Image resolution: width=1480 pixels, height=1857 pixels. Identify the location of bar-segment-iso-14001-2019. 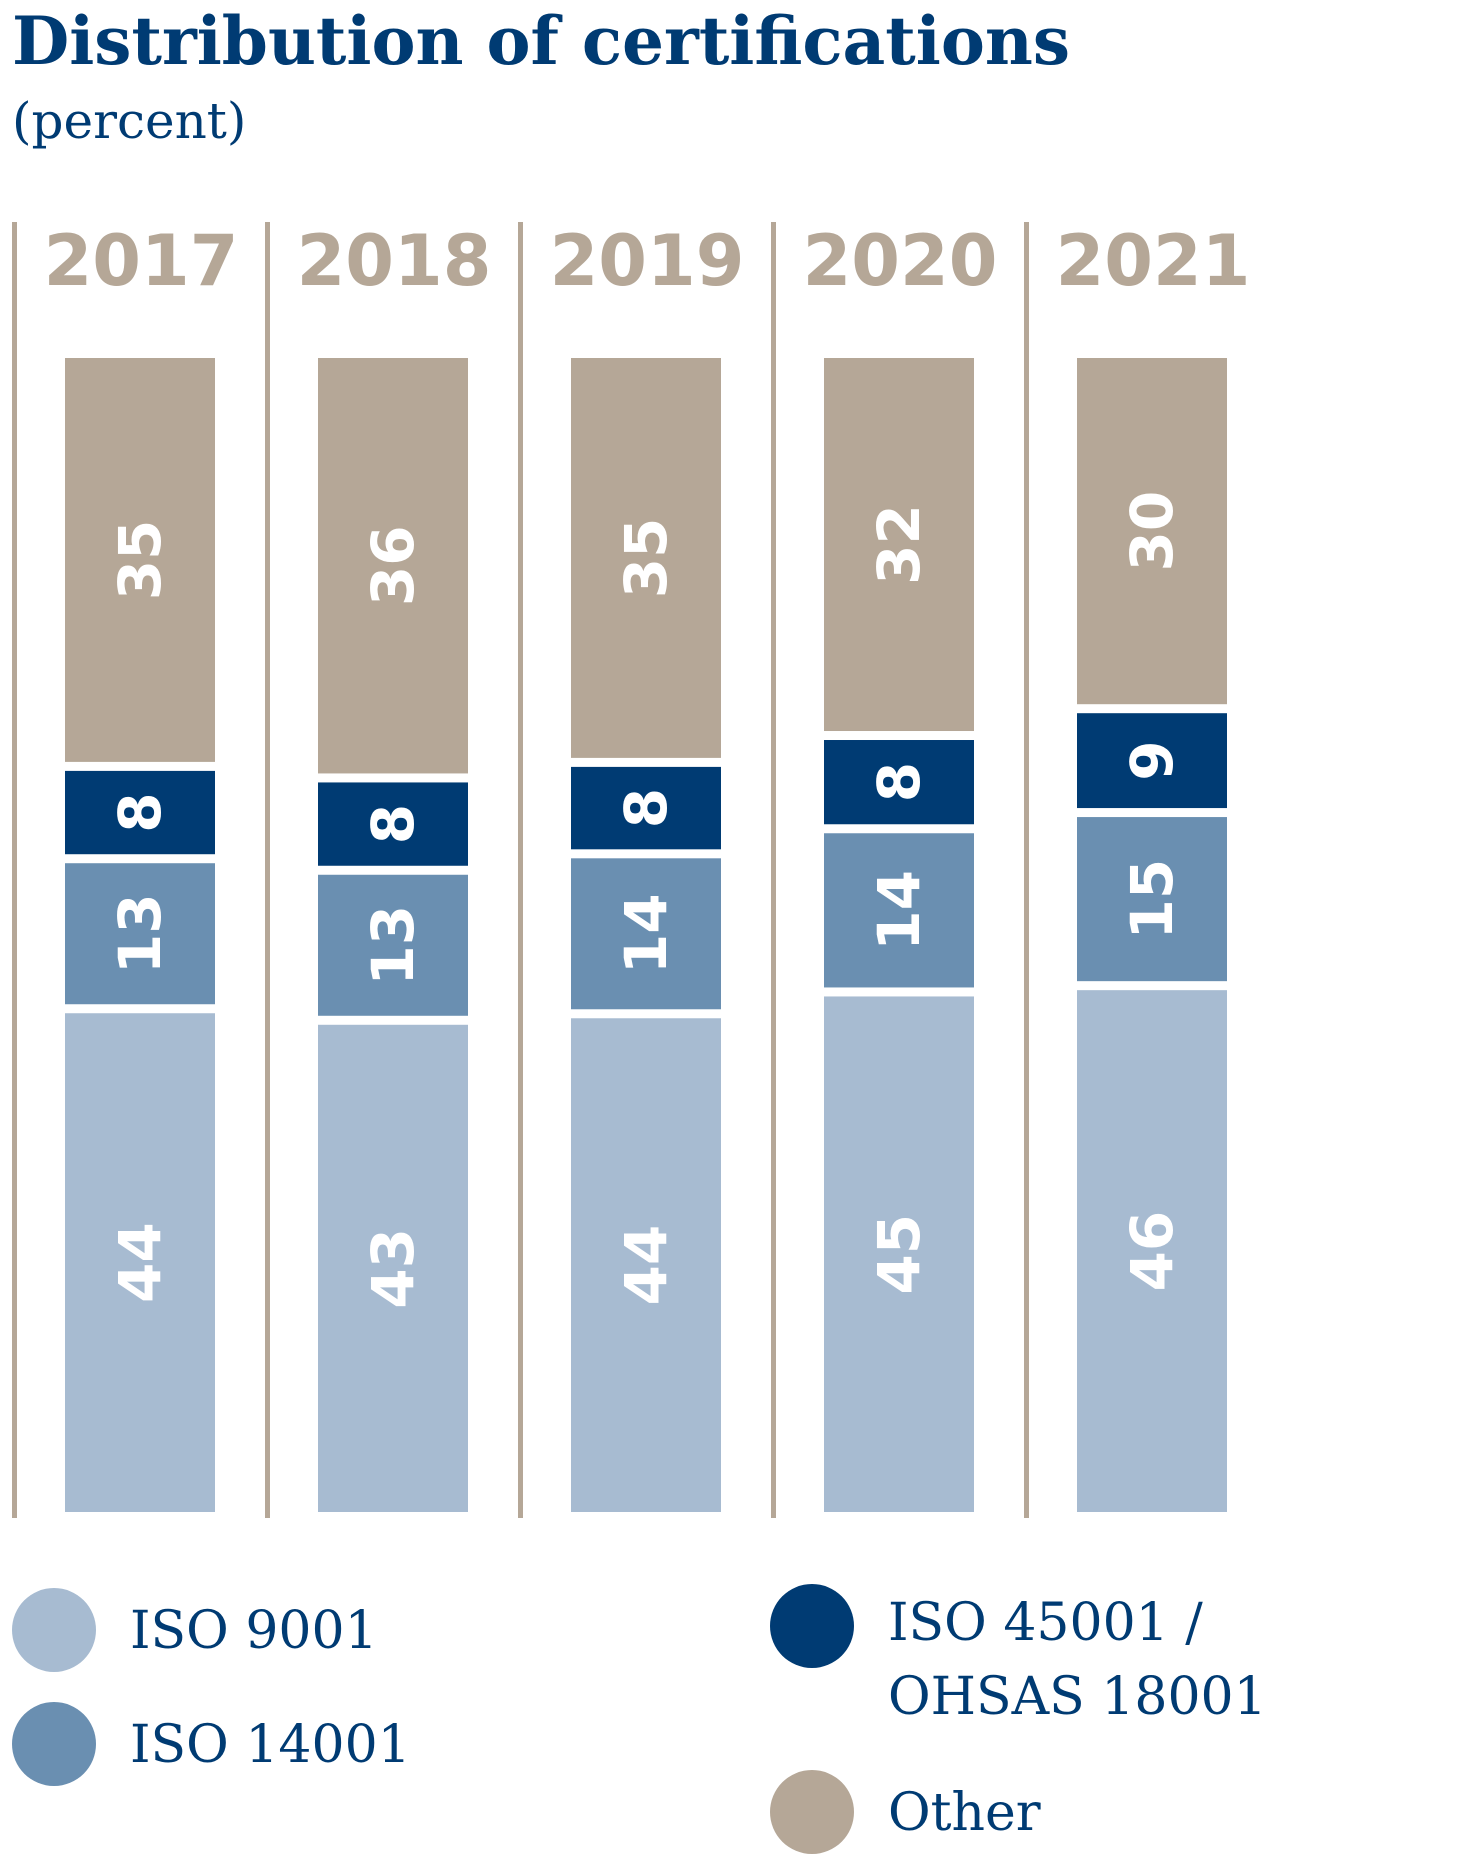
(646, 934).